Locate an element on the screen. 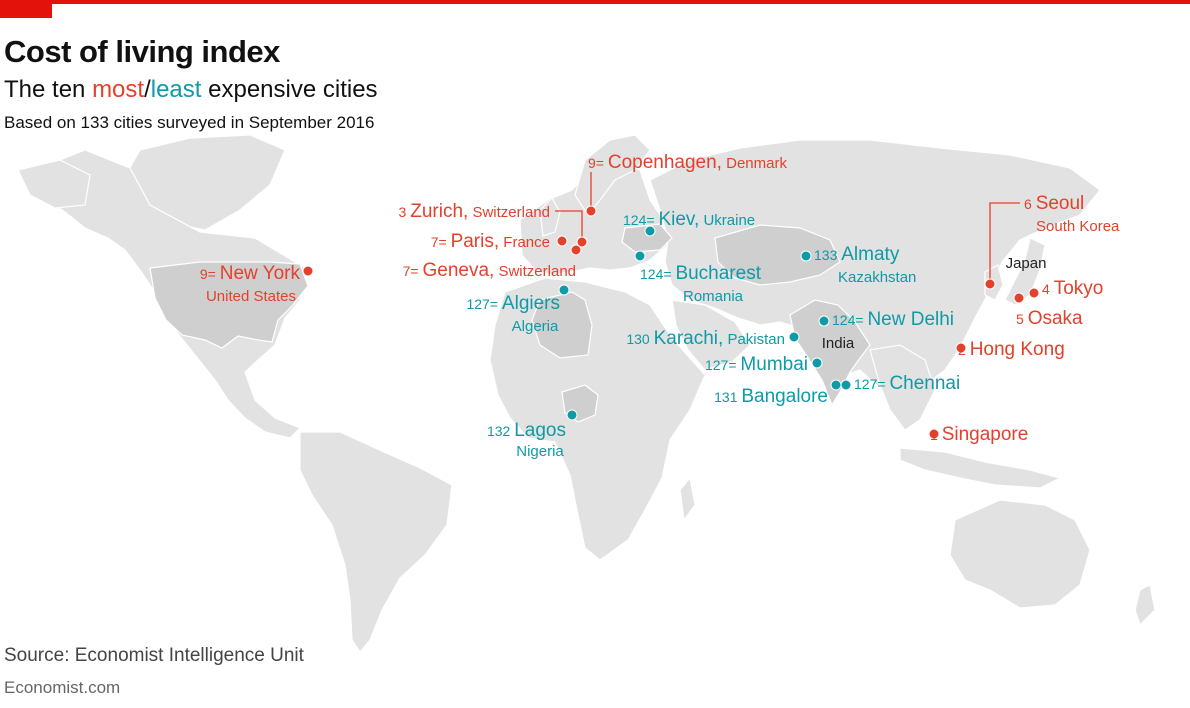 This screenshot has width=1190, height=708. chennai-label: 127= Chennai is located at coordinates (907, 383).